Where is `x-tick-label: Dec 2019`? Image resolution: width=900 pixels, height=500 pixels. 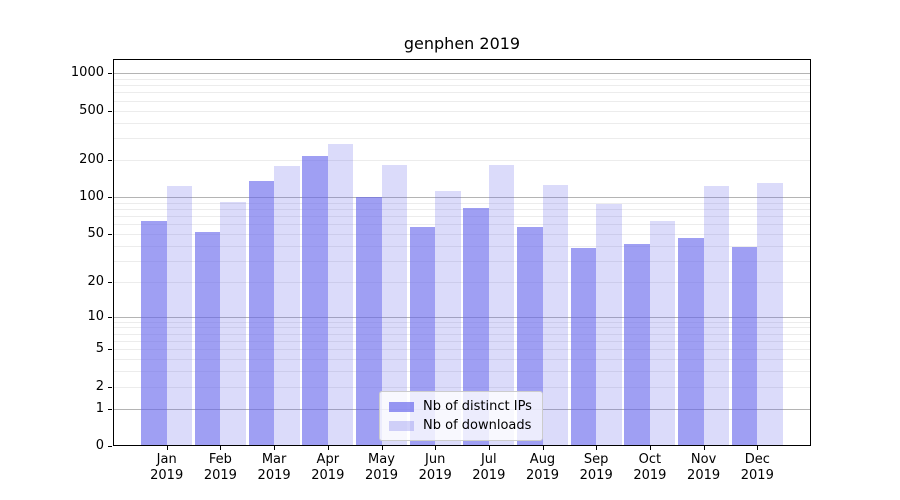
x-tick-label: Dec 2019 is located at coordinates (757, 468).